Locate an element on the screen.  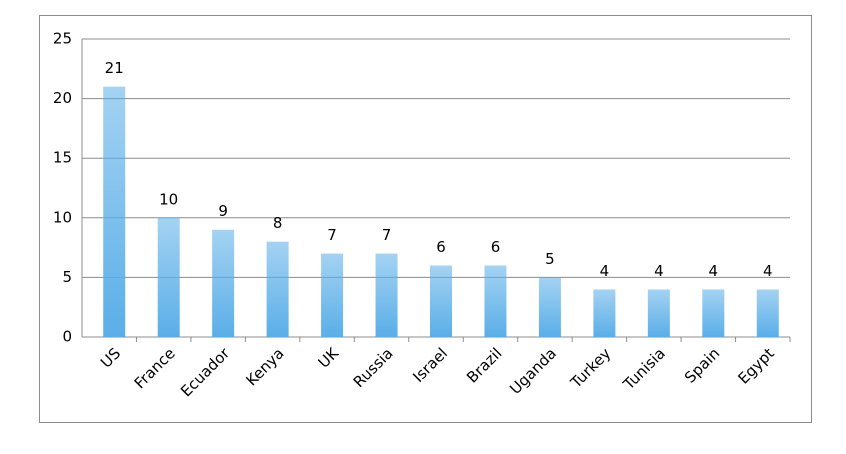
y-tick-label: 20 is located at coordinates (62, 98).